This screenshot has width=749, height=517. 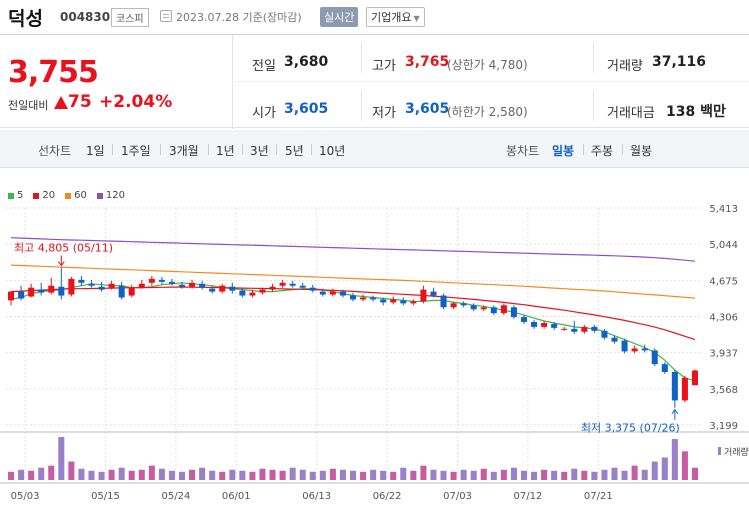 I want to click on x-tick-label: 05/15, so click(x=105, y=496).